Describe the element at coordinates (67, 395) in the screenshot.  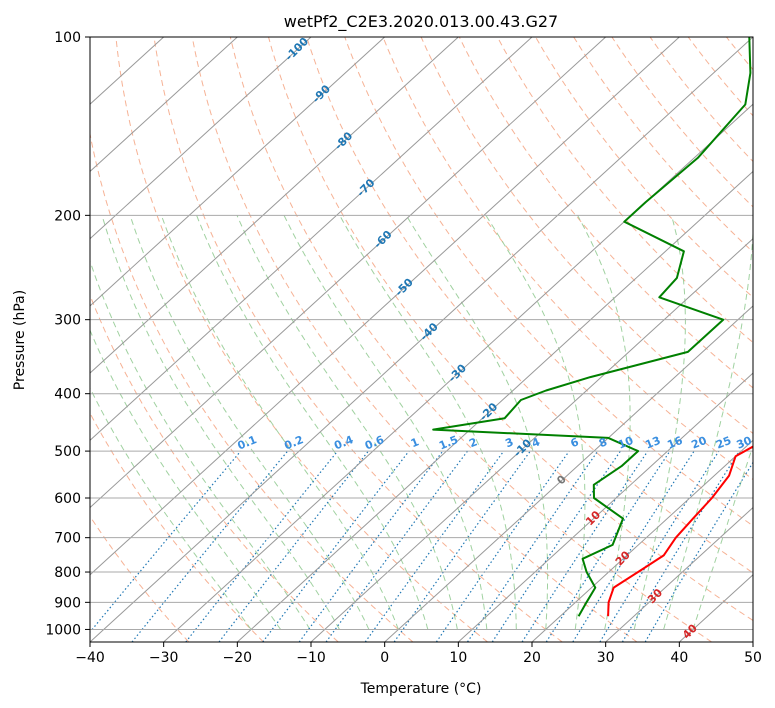
I see `y-tick-label: 400` at that location.